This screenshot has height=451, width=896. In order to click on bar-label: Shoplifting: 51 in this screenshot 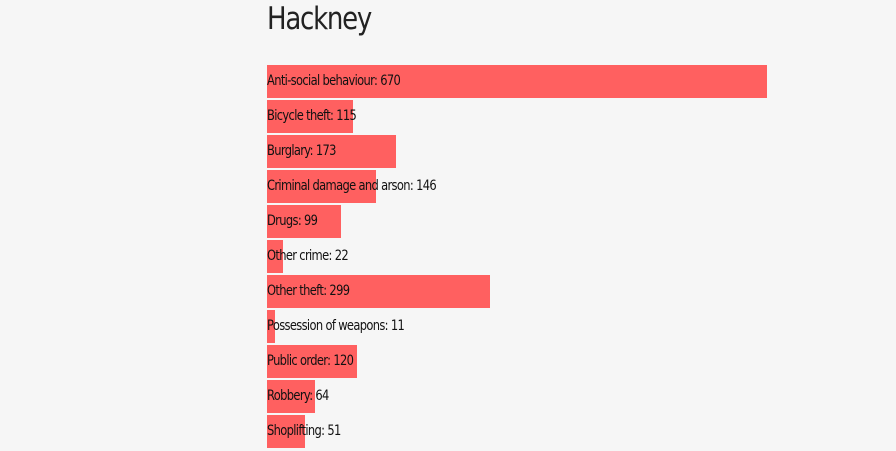, I will do `click(304, 431)`.